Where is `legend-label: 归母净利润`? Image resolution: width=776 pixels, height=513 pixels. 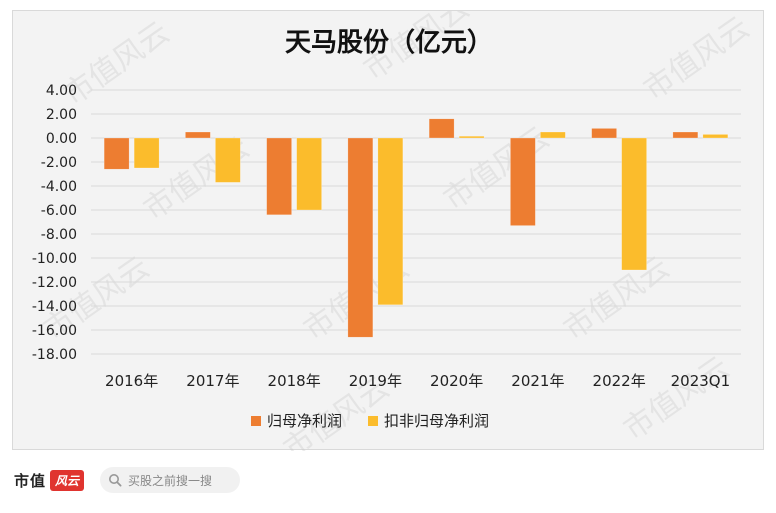
legend-label: 归母净利润 is located at coordinates (304, 421).